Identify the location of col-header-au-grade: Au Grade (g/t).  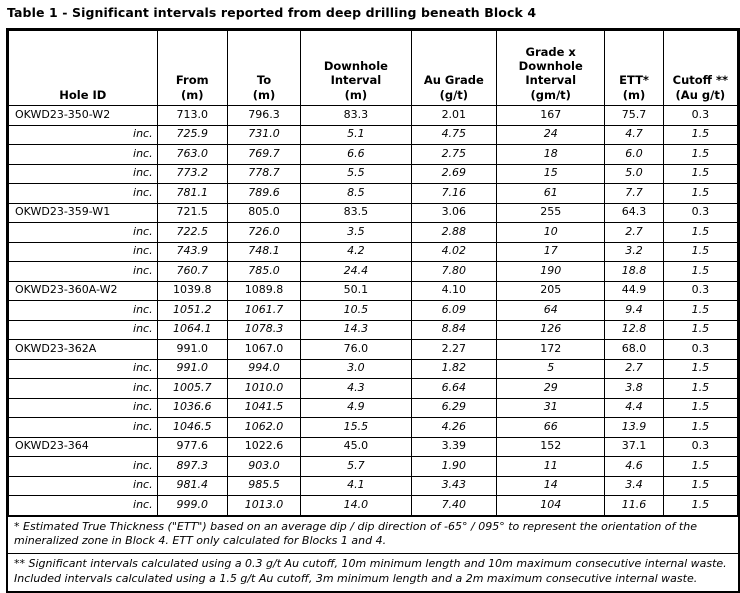
(453, 68).